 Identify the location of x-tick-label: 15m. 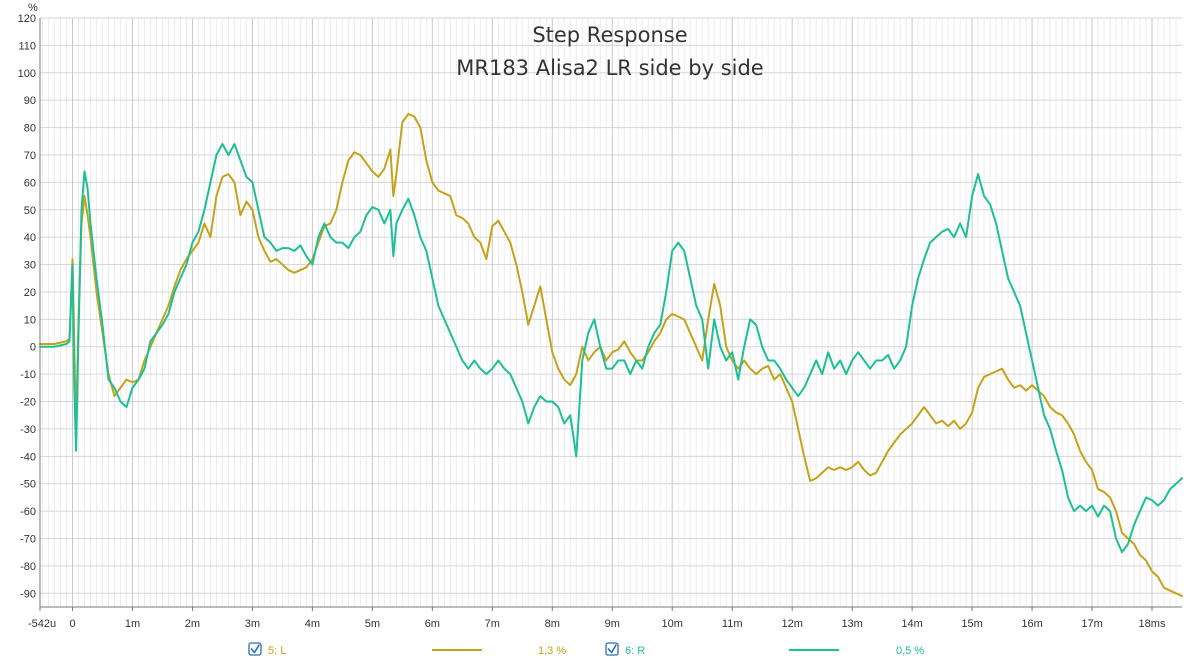
(971, 624).